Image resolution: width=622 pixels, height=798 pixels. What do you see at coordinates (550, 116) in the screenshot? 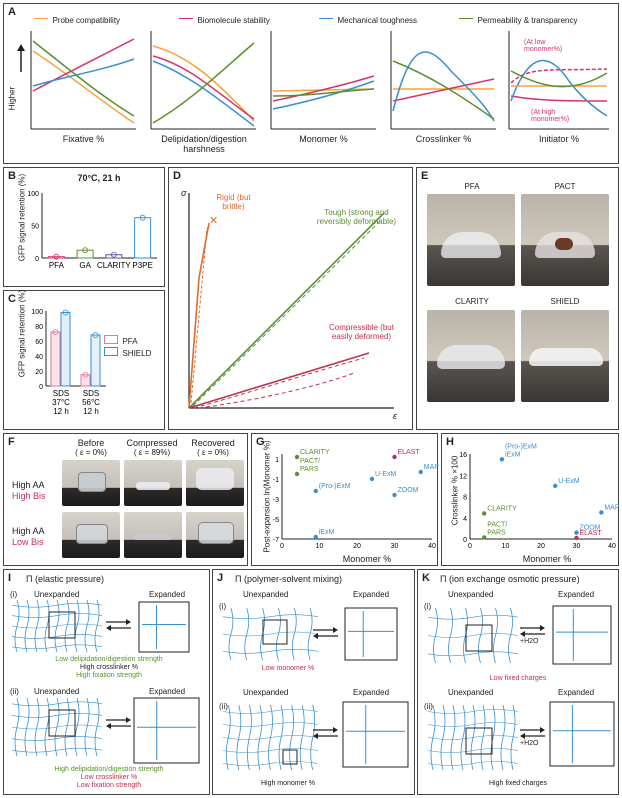
I see `annot-high-monomer: (At high monomer%)` at bounding box center [550, 116].